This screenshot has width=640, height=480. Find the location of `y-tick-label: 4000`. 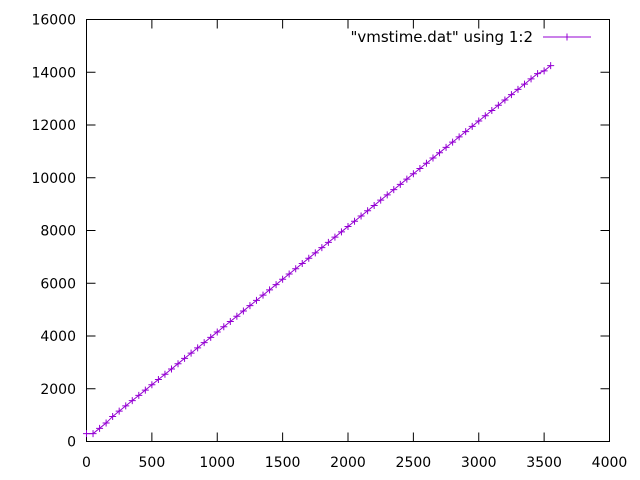

y-tick-label: 4000 is located at coordinates (58, 337).